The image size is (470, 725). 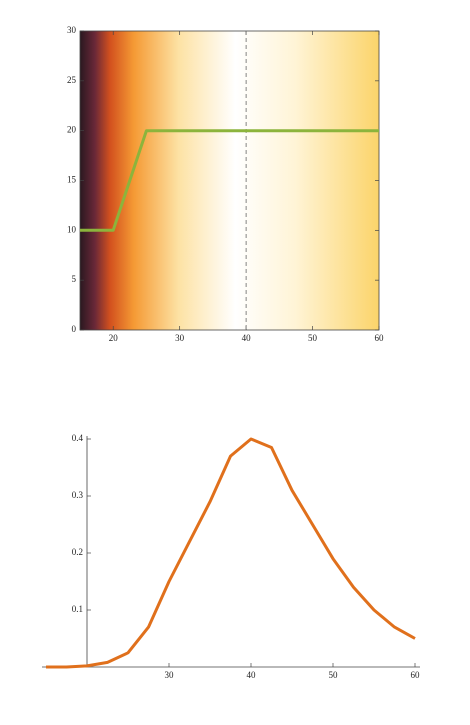 I want to click on y-tick-label: 30, so click(x=72, y=30).